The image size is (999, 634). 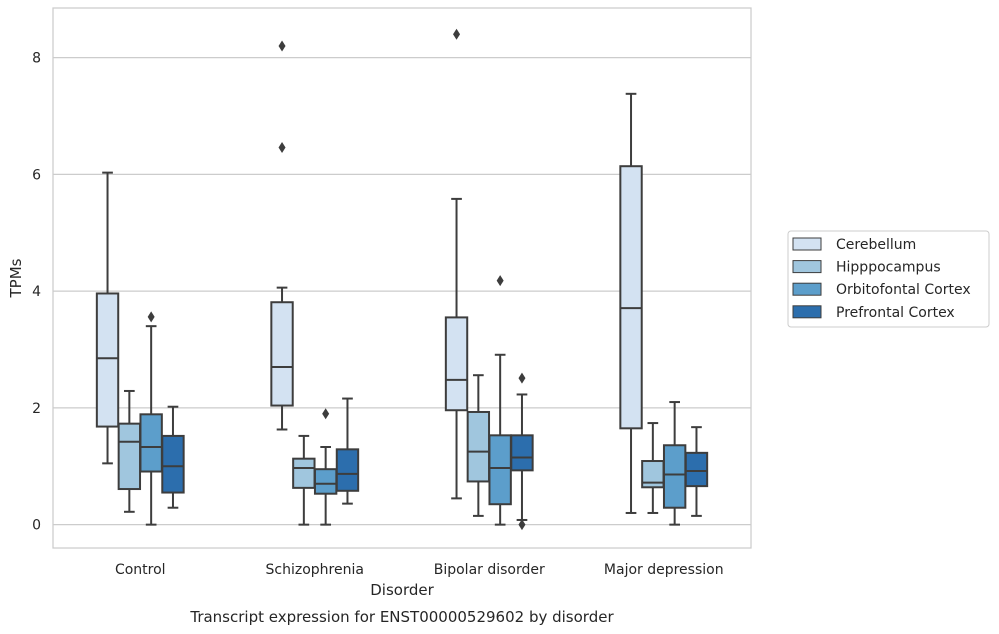 I want to click on y-tick-label: 2, so click(x=36, y=409).